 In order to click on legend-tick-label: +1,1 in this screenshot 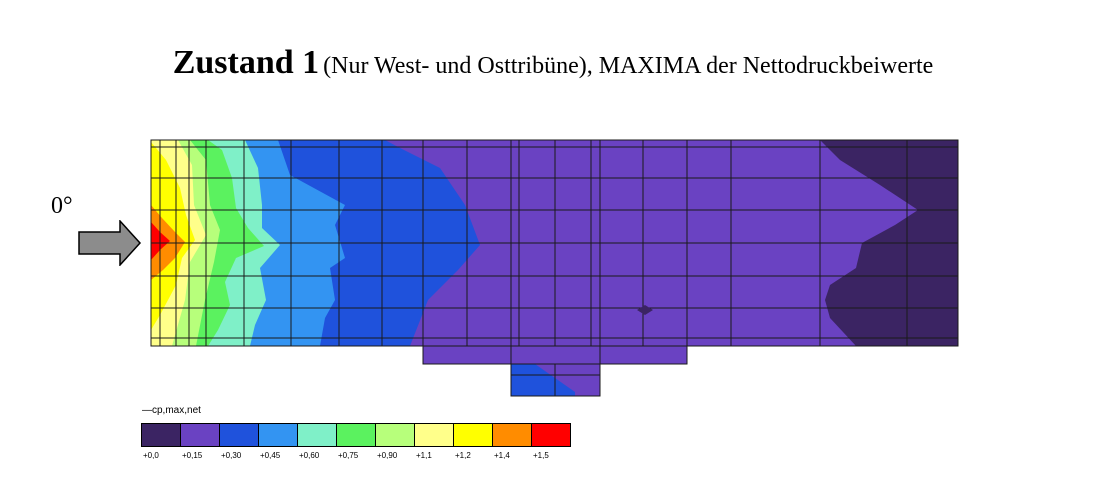, I will do `click(424, 455)`.